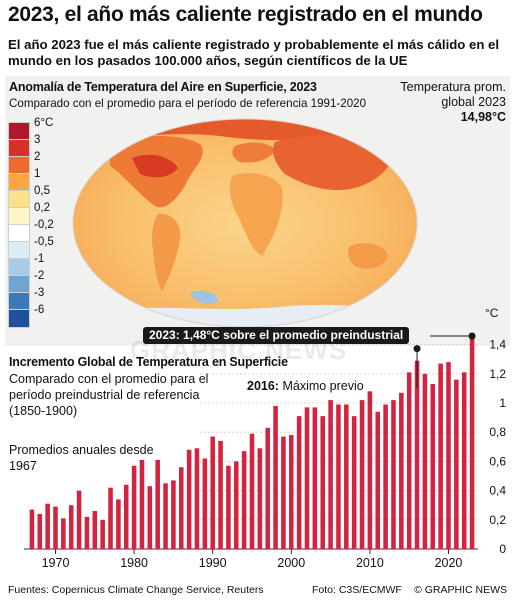  What do you see at coordinates (32, 529) in the screenshot?
I see `bar-1967` at bounding box center [32, 529].